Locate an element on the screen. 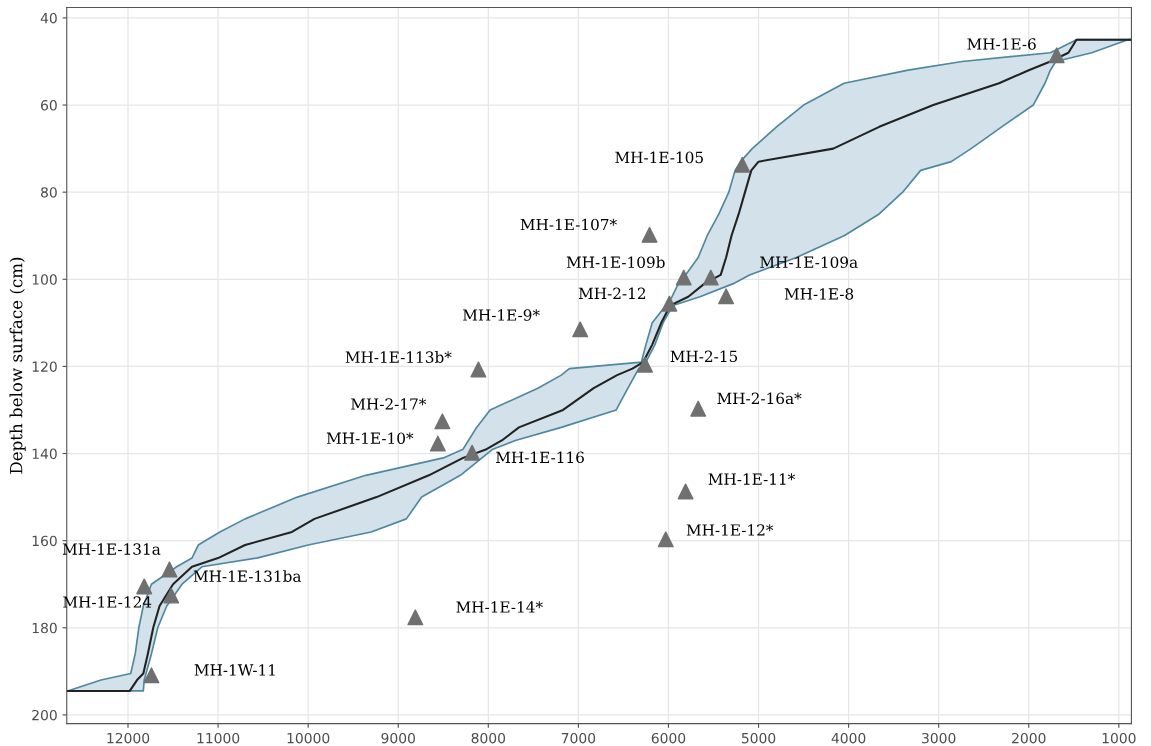 The height and width of the screenshot is (746, 1151). annotation: MH-2-17* is located at coordinates (389, 404).